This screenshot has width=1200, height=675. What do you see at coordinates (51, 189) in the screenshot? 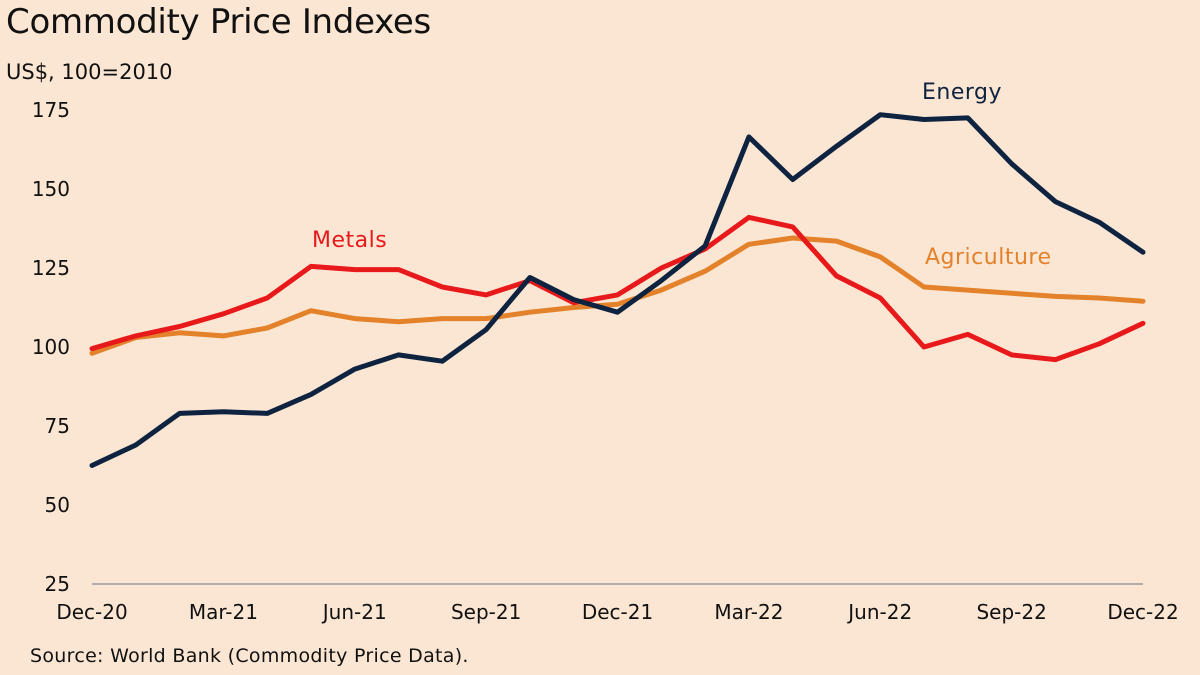
I see `y-tick-label: 150` at bounding box center [51, 189].